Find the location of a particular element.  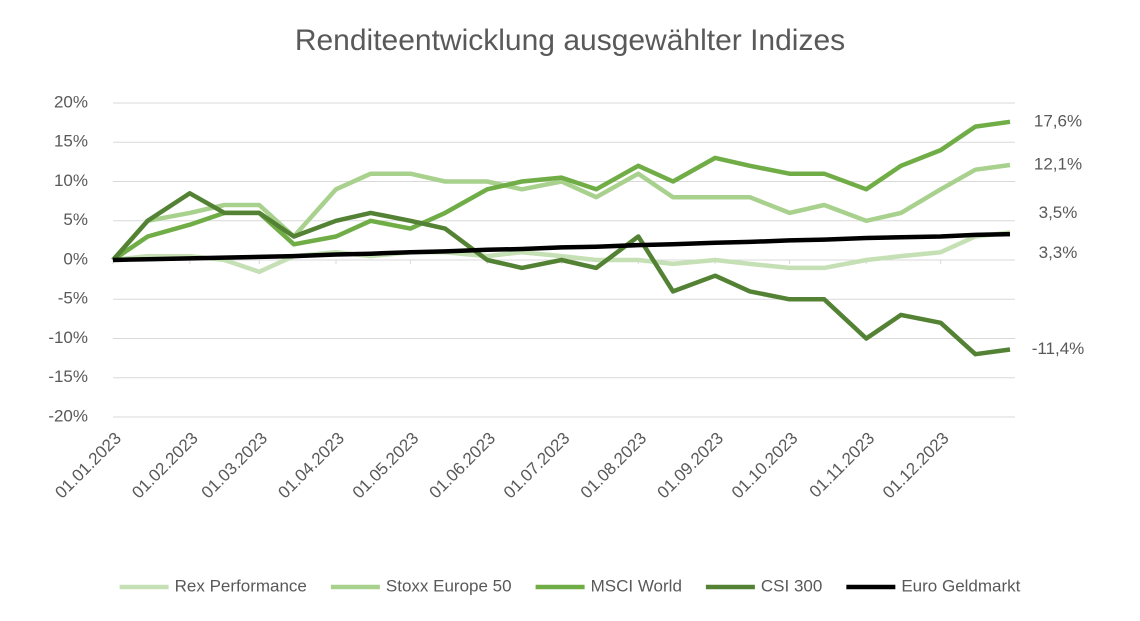

end-label: 12,1% is located at coordinates (1058, 163).